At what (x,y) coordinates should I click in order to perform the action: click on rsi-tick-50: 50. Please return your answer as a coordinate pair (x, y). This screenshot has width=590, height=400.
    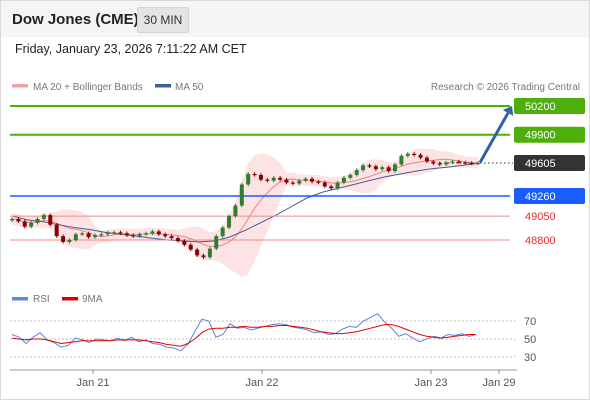
    Looking at the image, I should click on (530, 340).